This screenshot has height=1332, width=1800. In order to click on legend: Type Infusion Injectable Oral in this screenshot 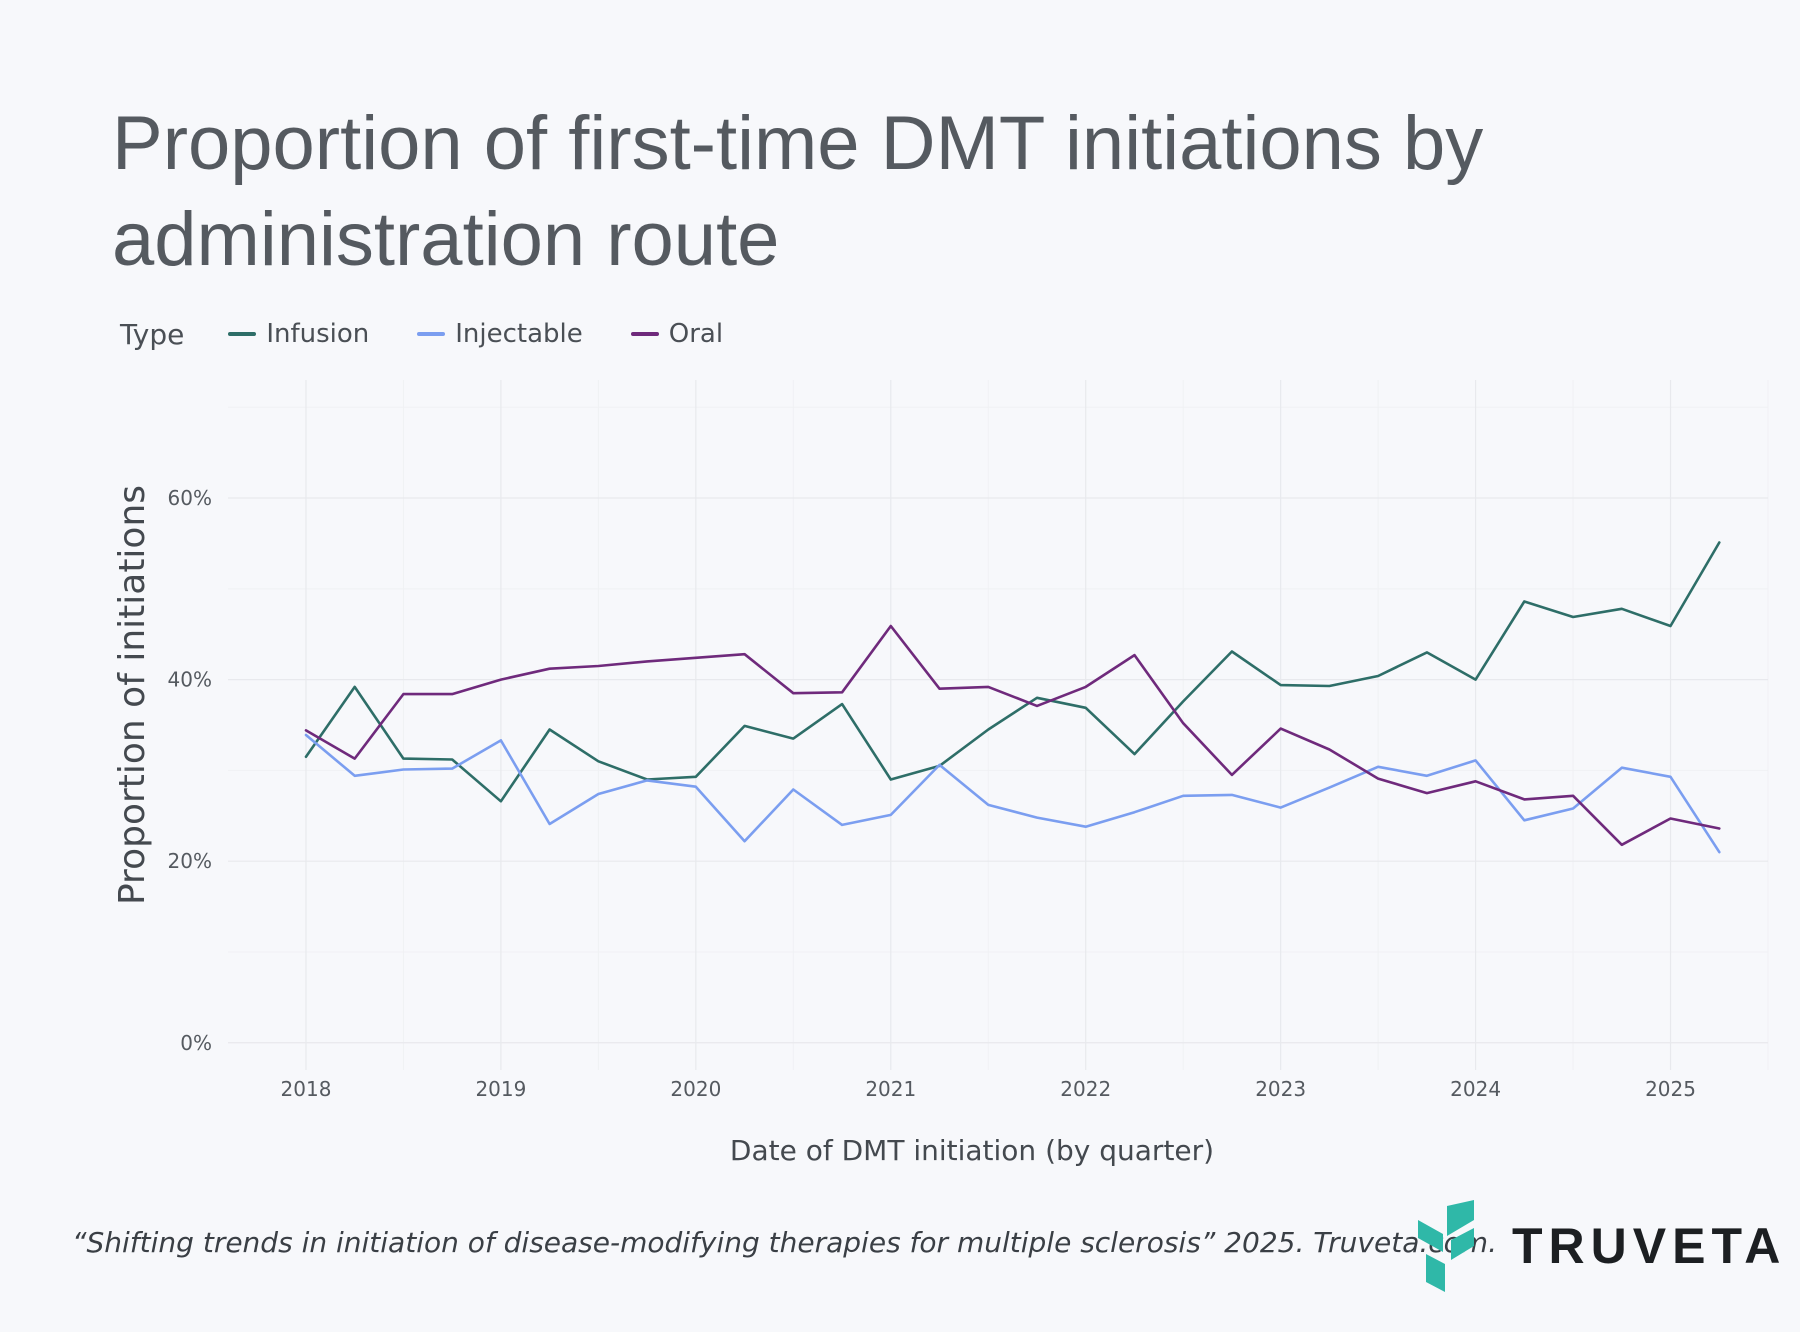, I will do `click(445, 334)`.